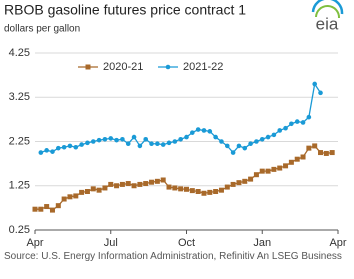 The height and width of the screenshot is (279, 354). Describe the element at coordinates (88, 67) in the screenshot. I see `legend-marker` at that location.